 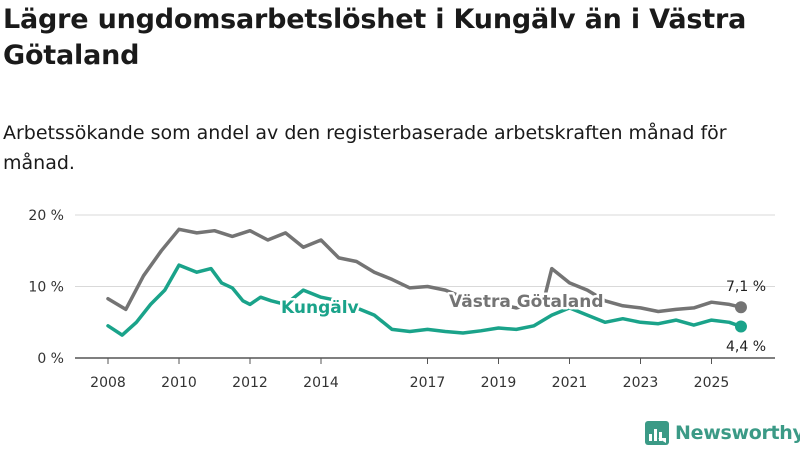 I want to click on newsworthy-logo-icon, so click(x=657, y=433).